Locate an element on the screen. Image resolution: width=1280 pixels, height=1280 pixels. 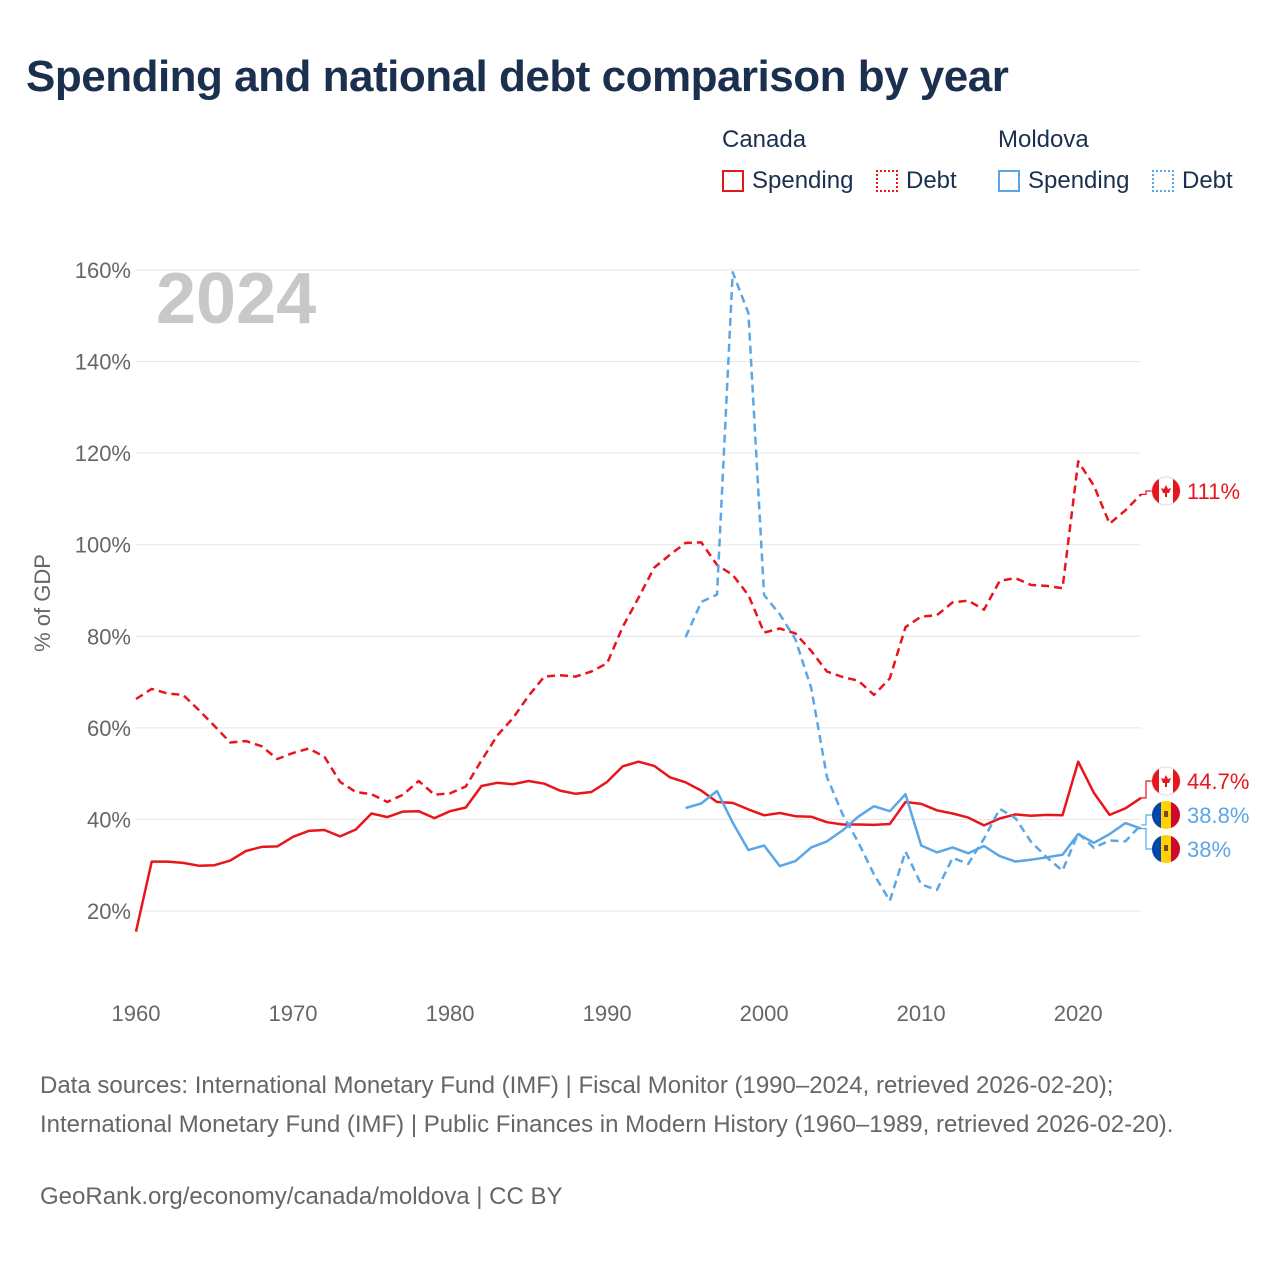
legend-moldova-spending: Spending is located at coordinates (1063, 181).